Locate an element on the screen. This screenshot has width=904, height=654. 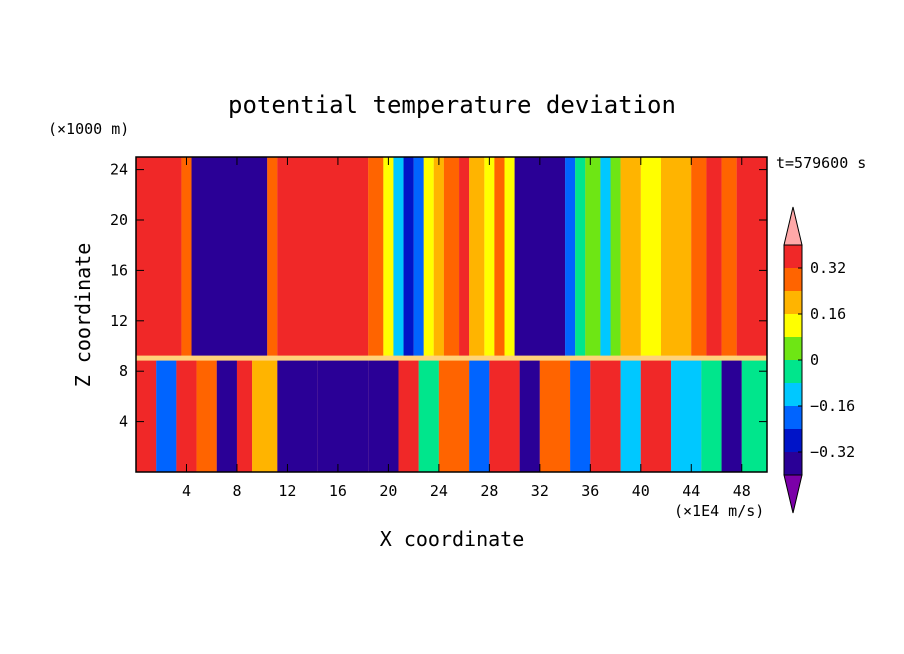
y-unit-label: (×1000 m) is located at coordinates (88, 129).